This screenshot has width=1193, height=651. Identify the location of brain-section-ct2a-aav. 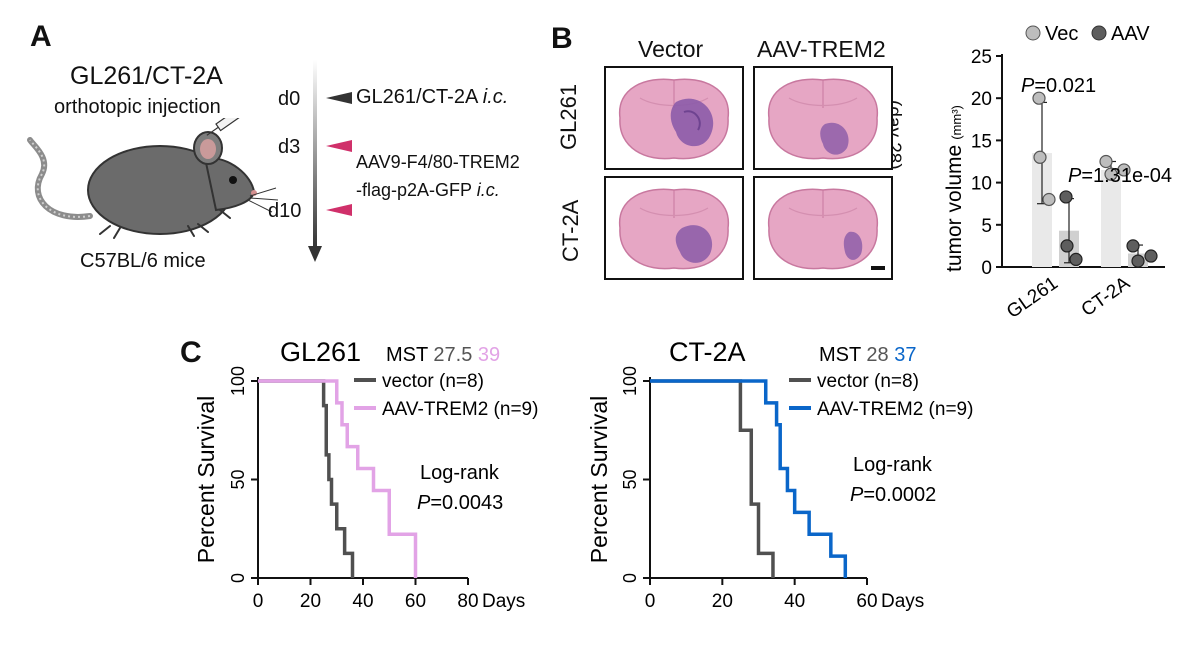
(823, 228).